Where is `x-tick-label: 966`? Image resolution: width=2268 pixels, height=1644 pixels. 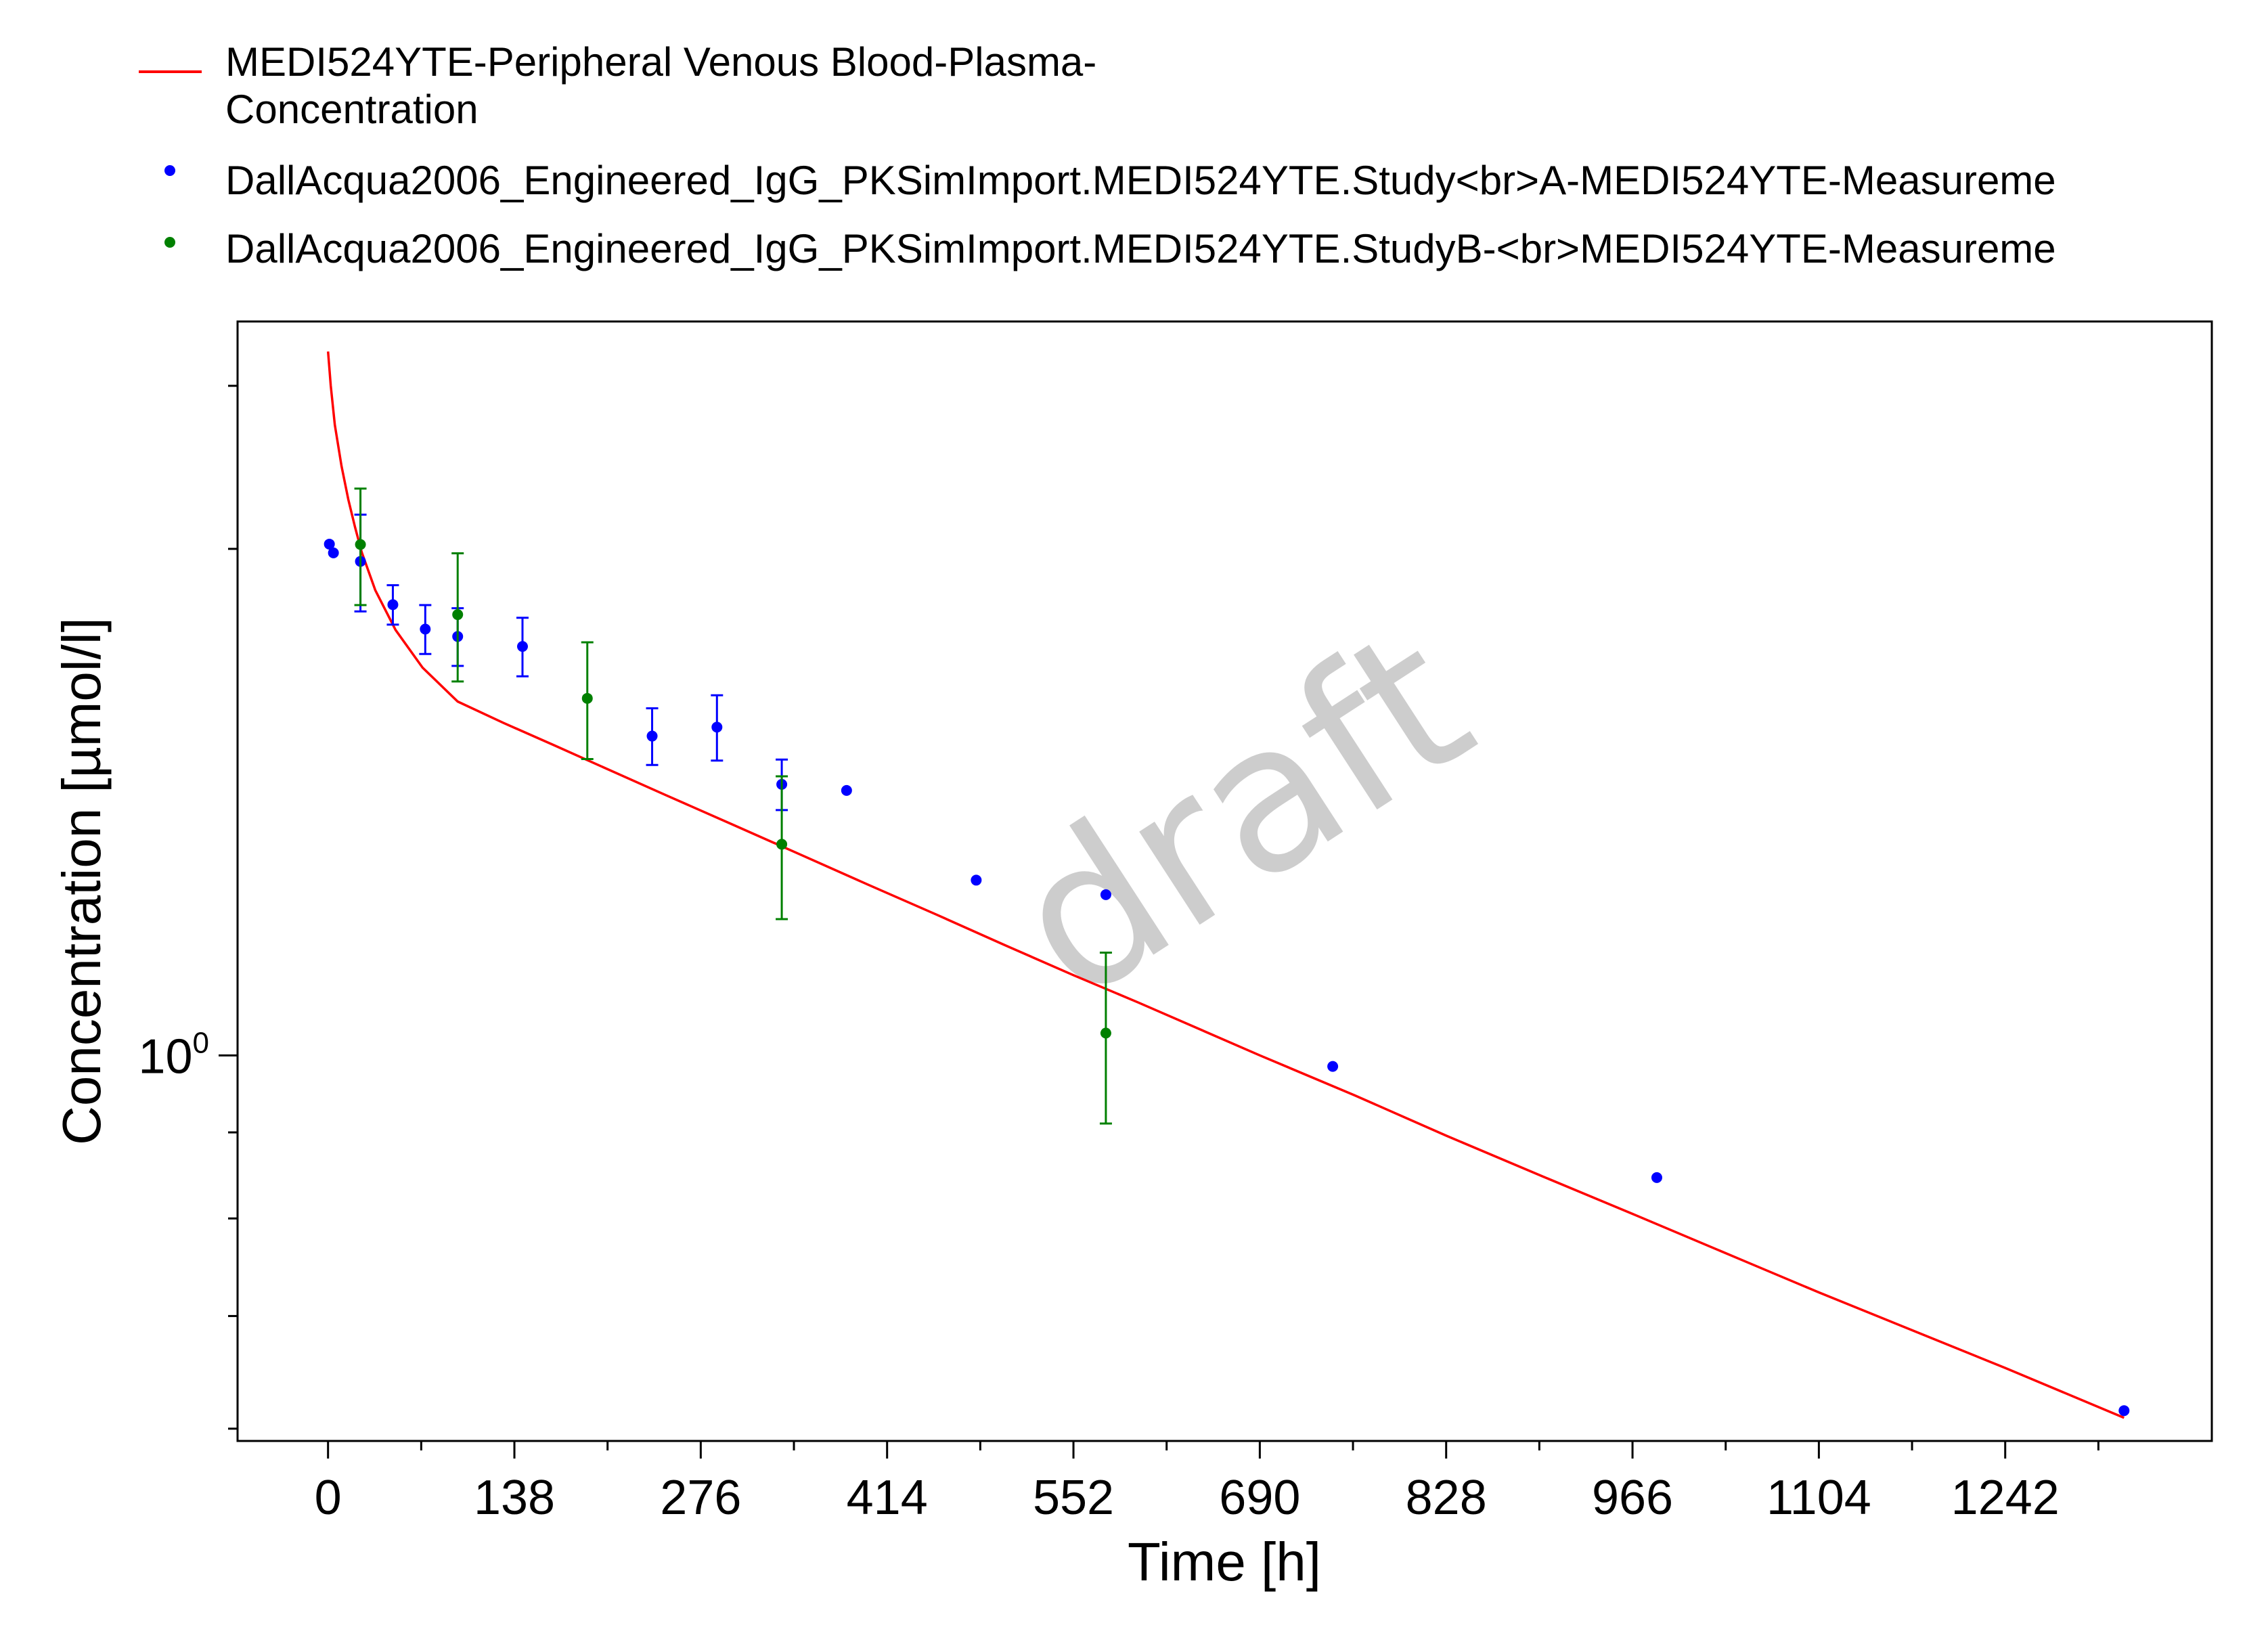
x-tick-label: 966 is located at coordinates (1632, 1498).